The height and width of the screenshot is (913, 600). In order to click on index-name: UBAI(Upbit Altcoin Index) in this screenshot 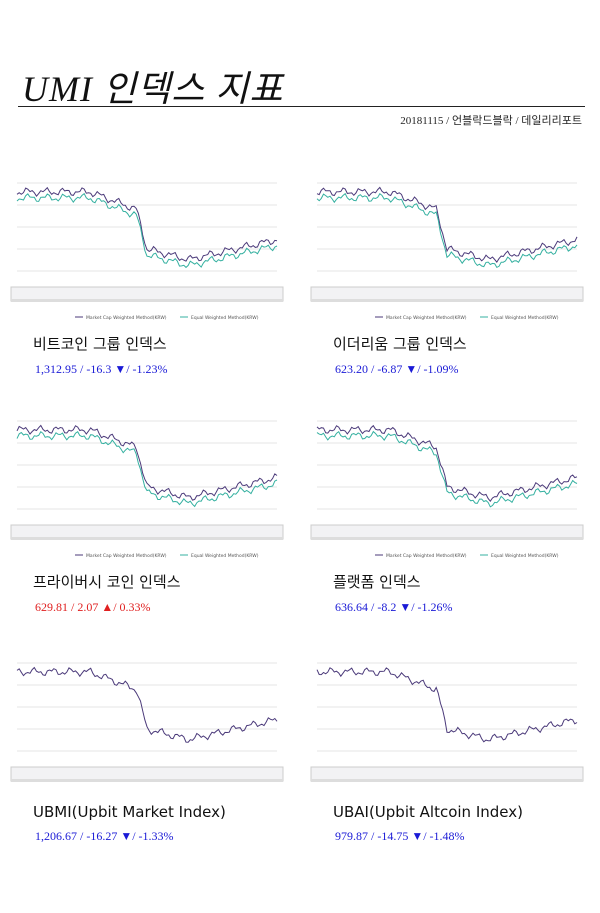, I will do `click(428, 812)`.